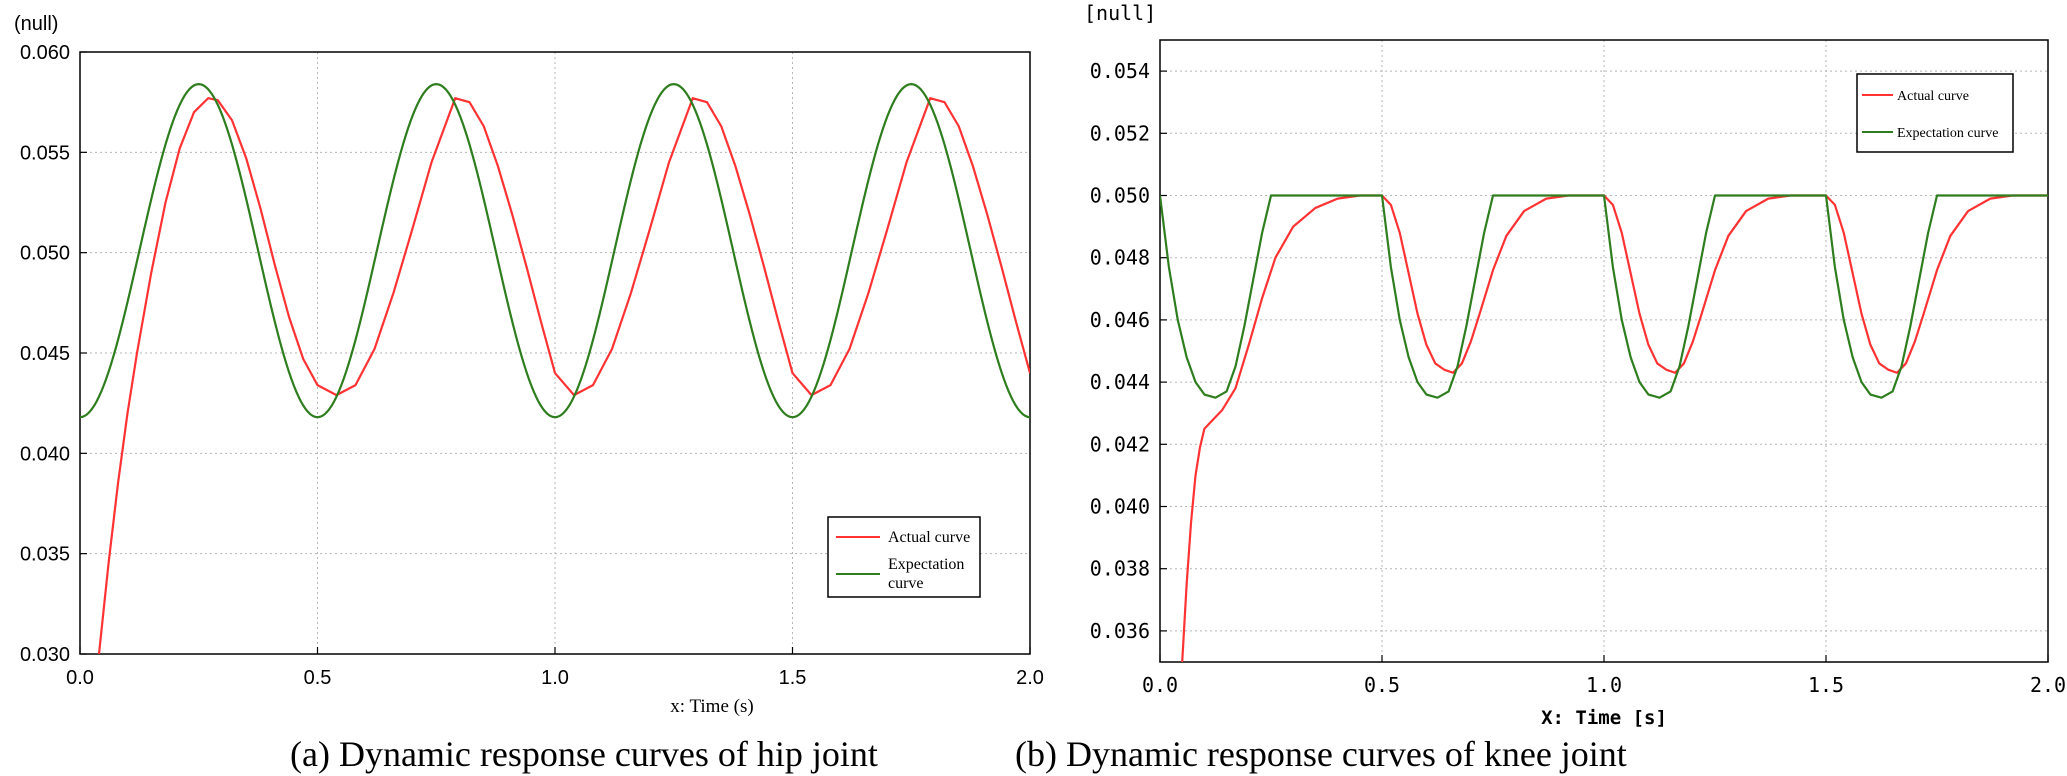  What do you see at coordinates (318, 678) in the screenshot?
I see `a-xtick-label-1: 0.5` at bounding box center [318, 678].